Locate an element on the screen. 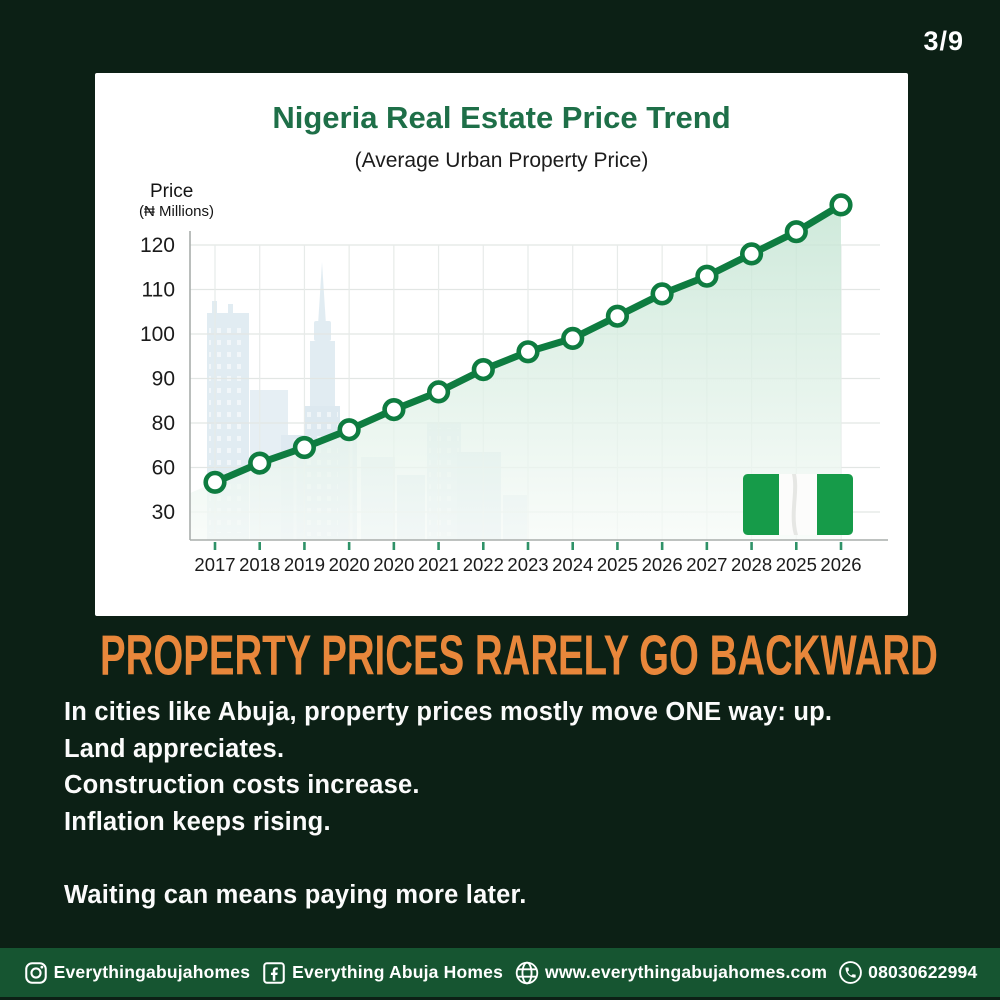 The height and width of the screenshot is (1000, 1000). website-url: www.everythingabujahomes.com is located at coordinates (686, 972).